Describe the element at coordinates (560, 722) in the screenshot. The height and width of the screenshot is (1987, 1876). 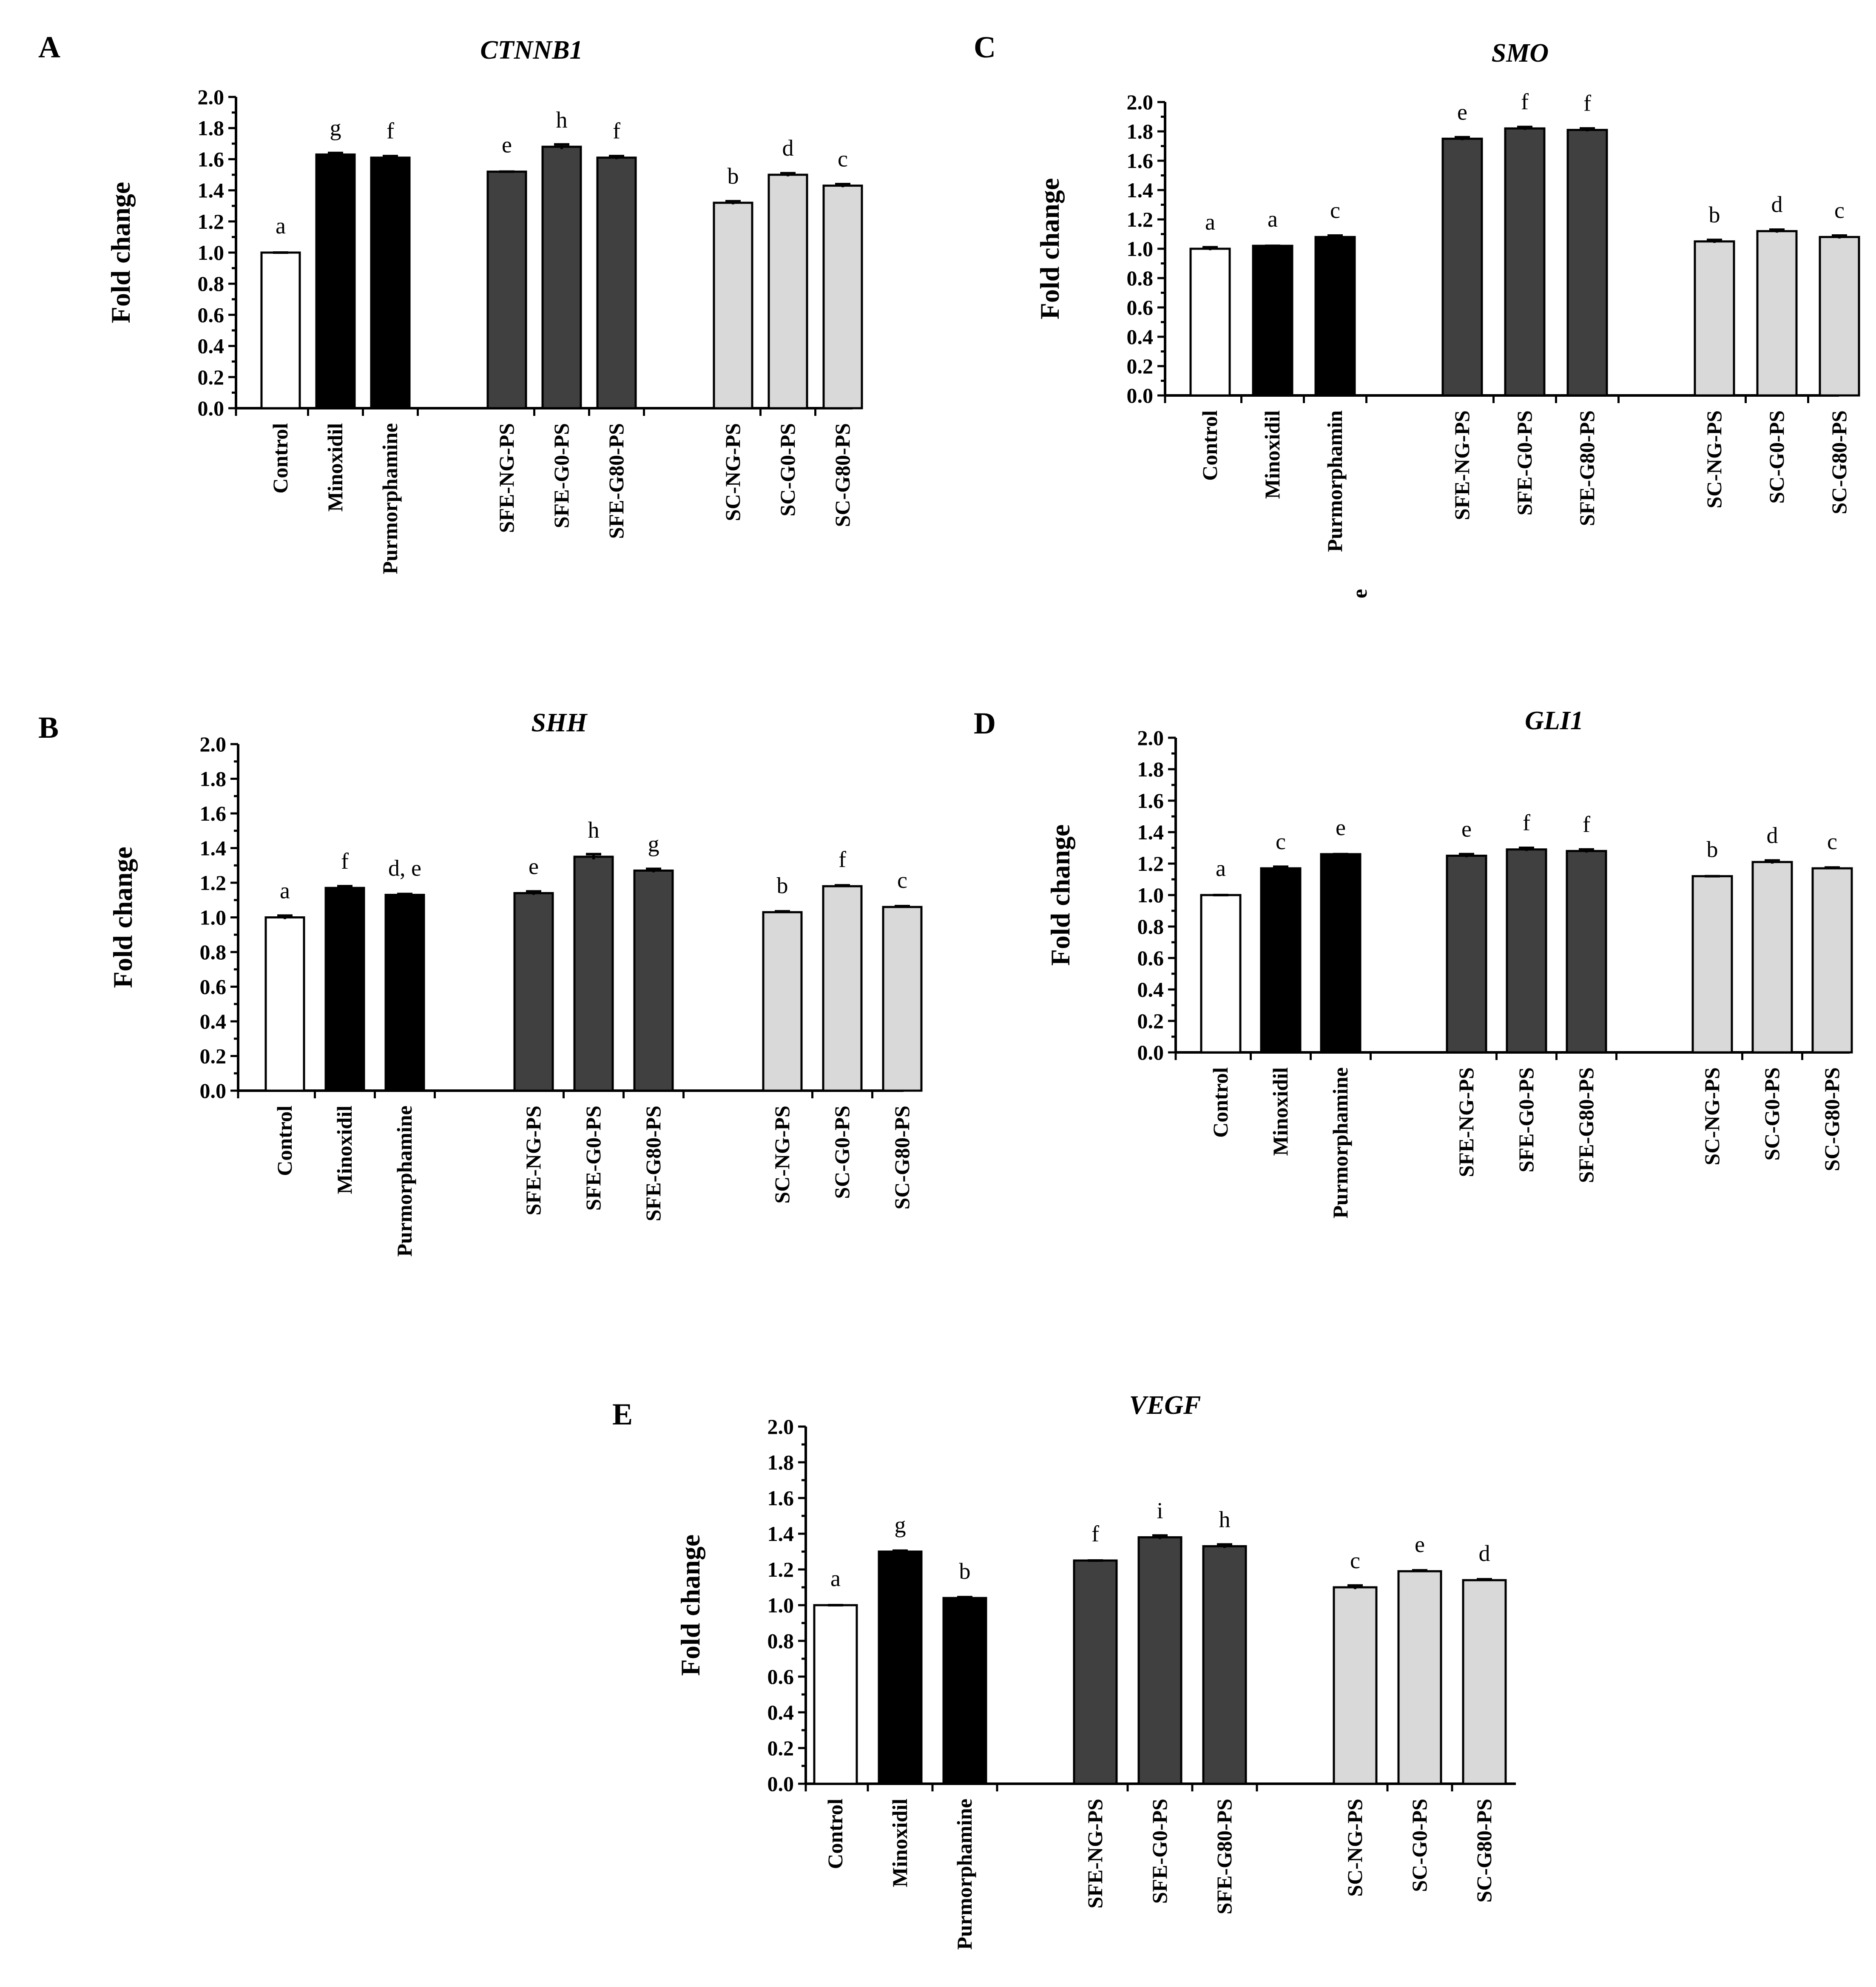
I see `chart-title: SHH` at that location.